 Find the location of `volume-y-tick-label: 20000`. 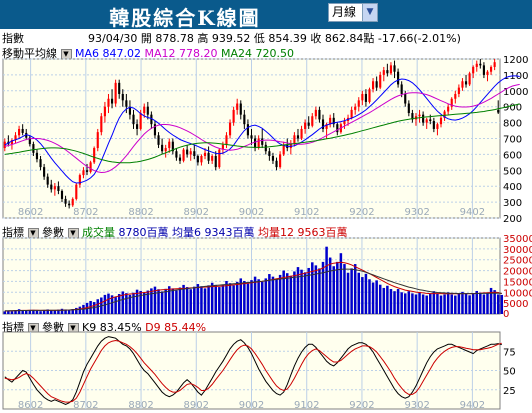

volume-y-tick-label: 20000 is located at coordinates (517, 272).